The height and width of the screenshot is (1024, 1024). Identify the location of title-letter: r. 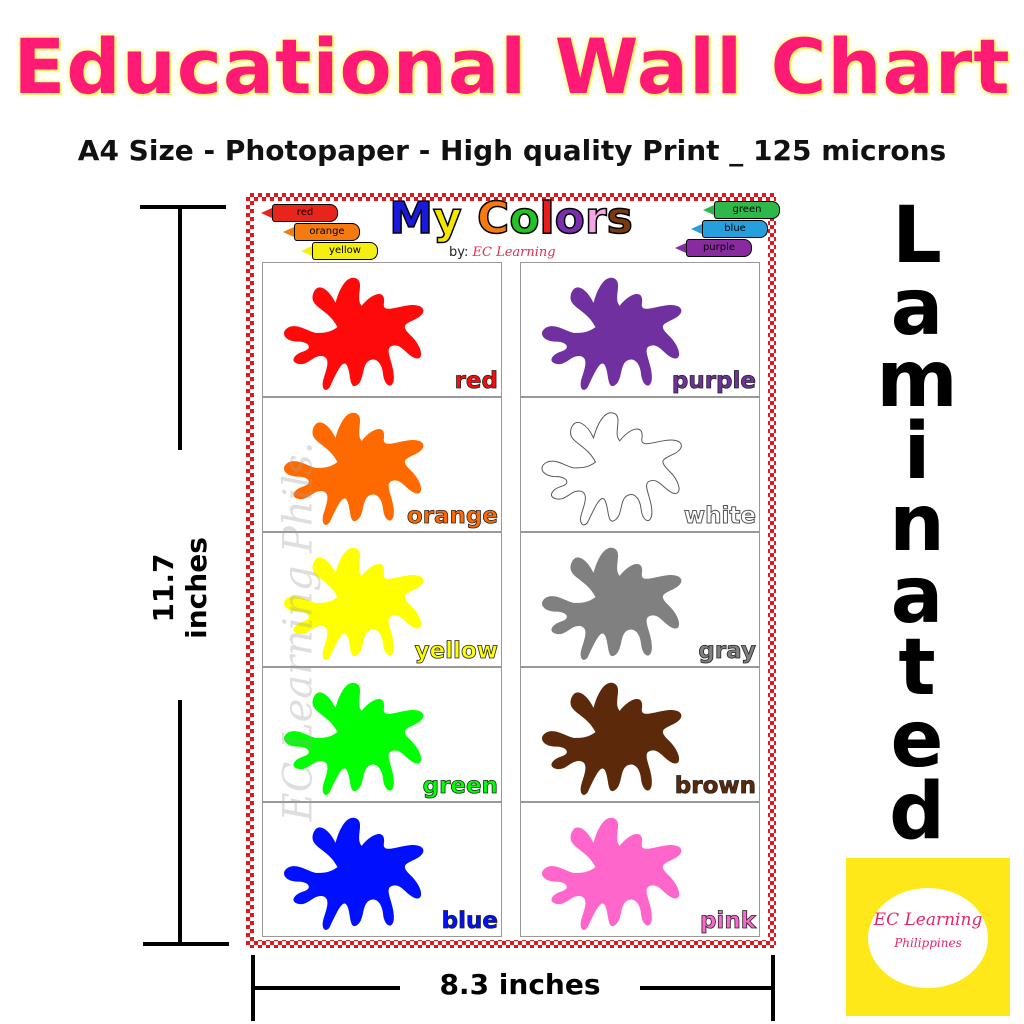
(595, 218).